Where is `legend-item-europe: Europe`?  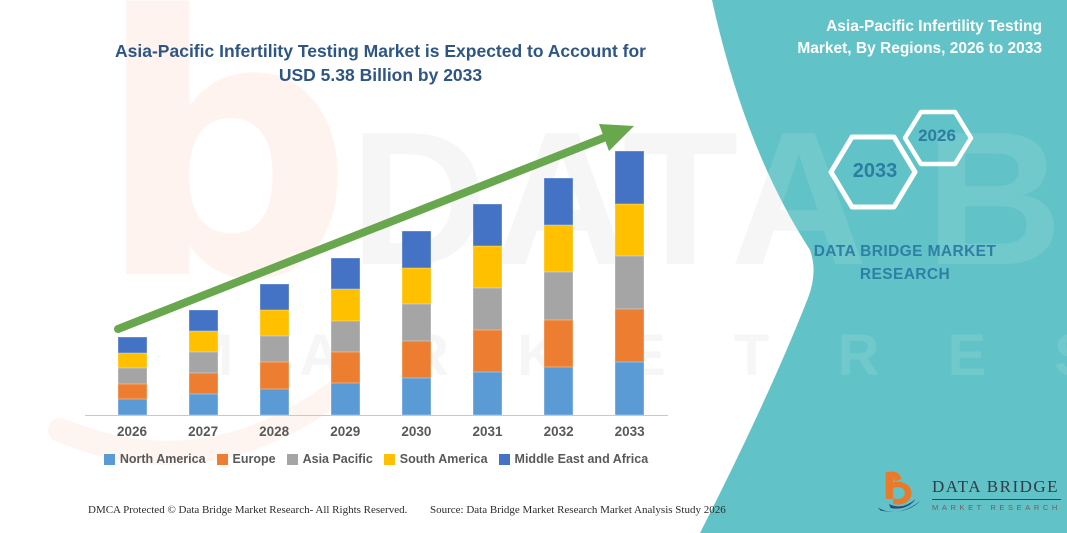 legend-item-europe: Europe is located at coordinates (246, 459).